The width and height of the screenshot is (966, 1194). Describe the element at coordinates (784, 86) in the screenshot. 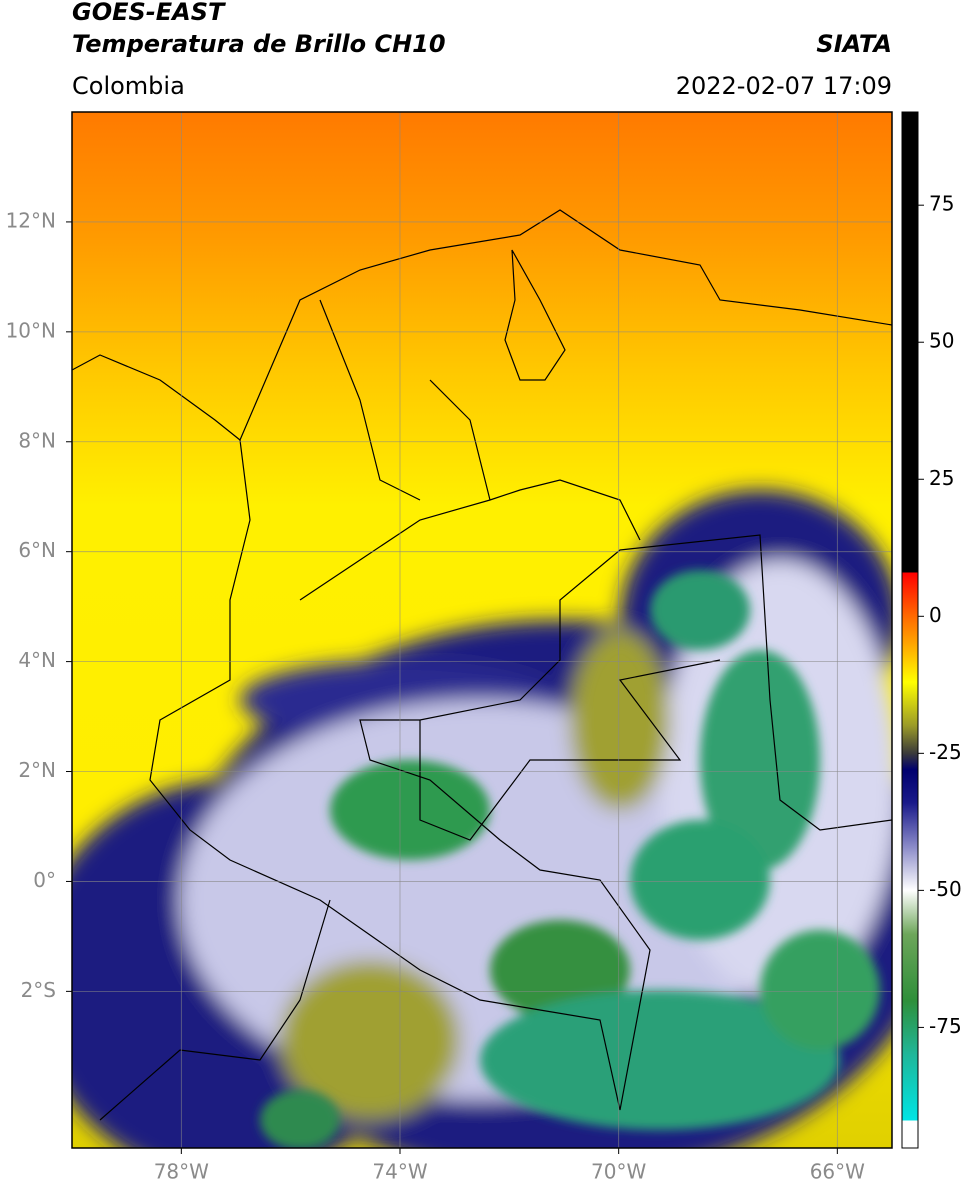

I see `datetime: 2022-02-07 17:09` at that location.